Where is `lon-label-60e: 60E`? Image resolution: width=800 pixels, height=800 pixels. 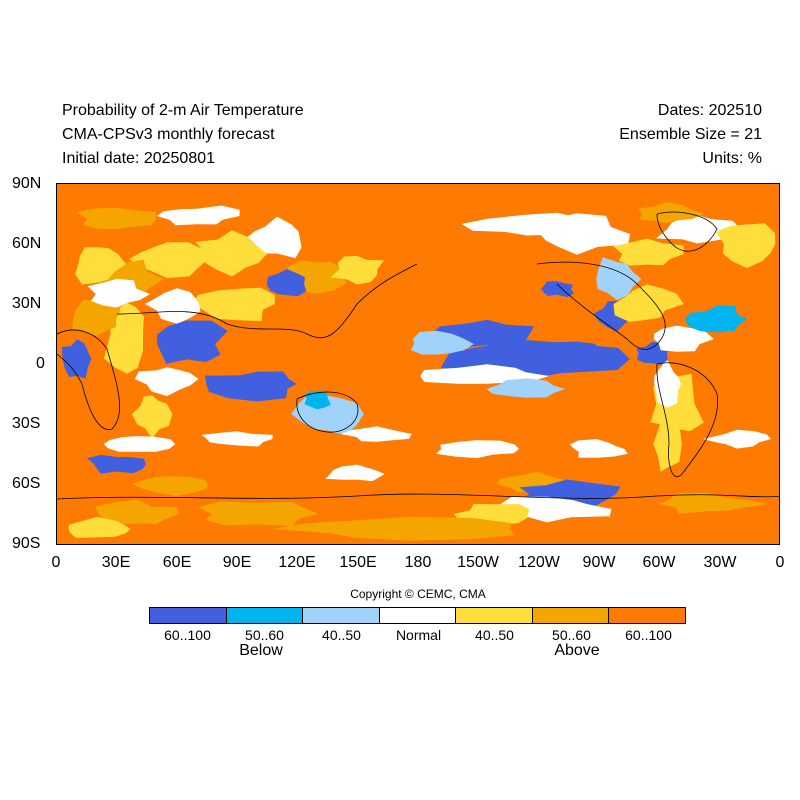 lon-label-60e: 60E is located at coordinates (177, 562).